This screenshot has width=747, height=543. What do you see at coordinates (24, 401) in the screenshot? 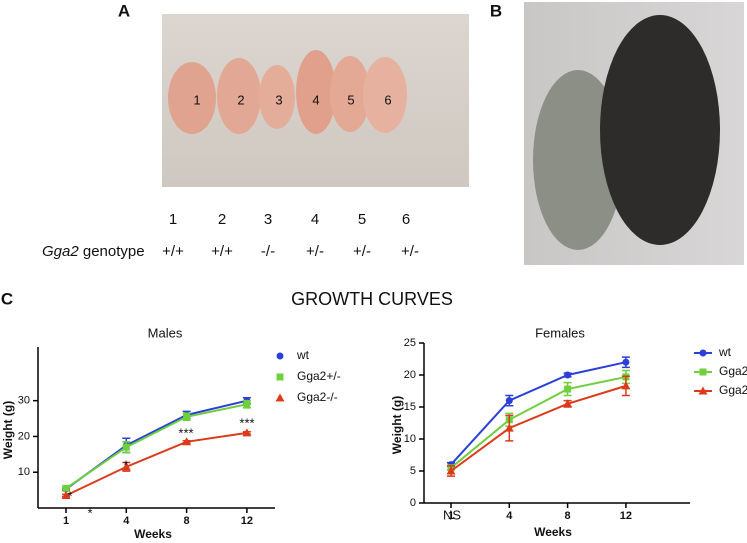
I see `y-tick-label: 30` at bounding box center [24, 401].